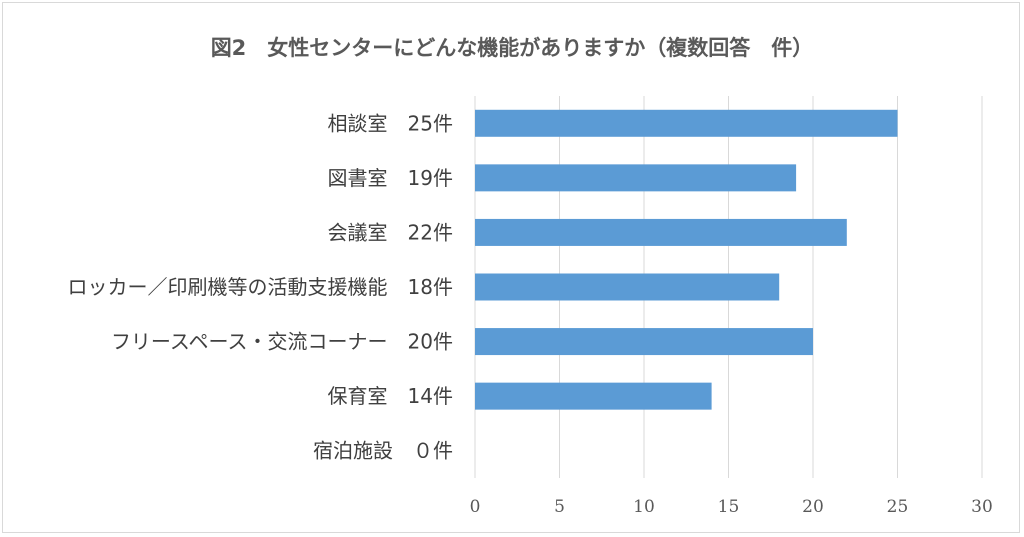 Image resolution: width=1024 pixels, height=537 pixels. What do you see at coordinates (390, 123) in the screenshot?
I see `category-label: 相談室 25件` at bounding box center [390, 123].